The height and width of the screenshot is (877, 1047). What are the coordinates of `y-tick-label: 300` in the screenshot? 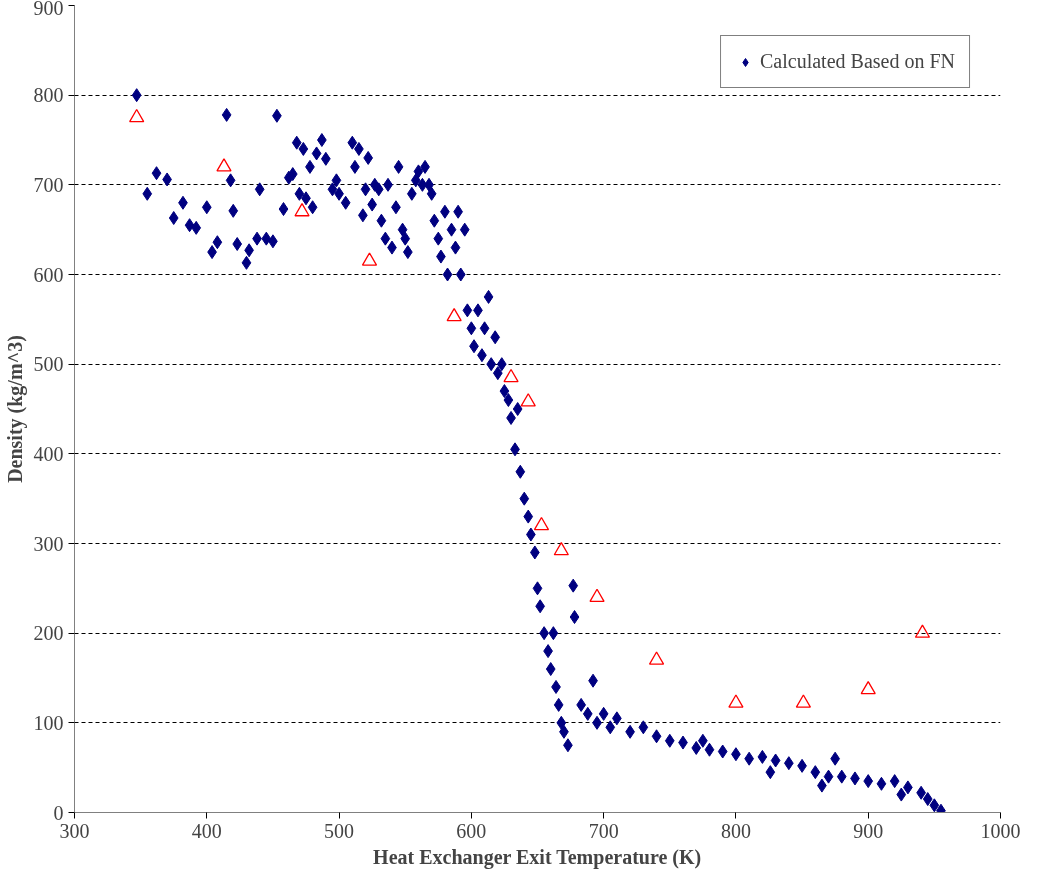 It's located at (48, 543).